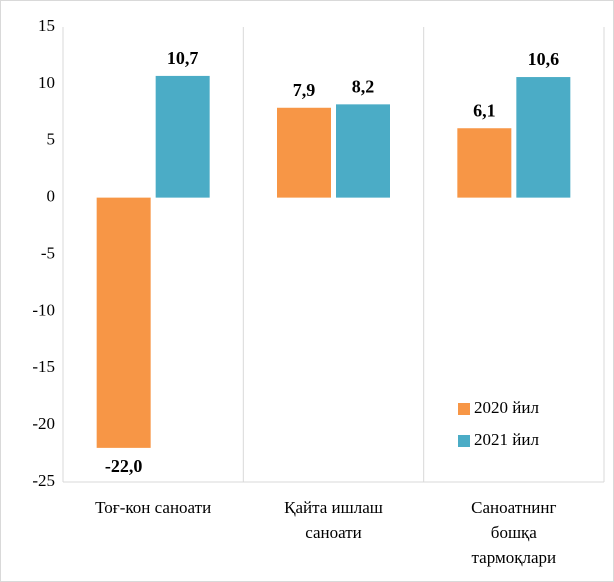 The height and width of the screenshot is (582, 614). I want to click on y-tick-label: -25, so click(43, 480).